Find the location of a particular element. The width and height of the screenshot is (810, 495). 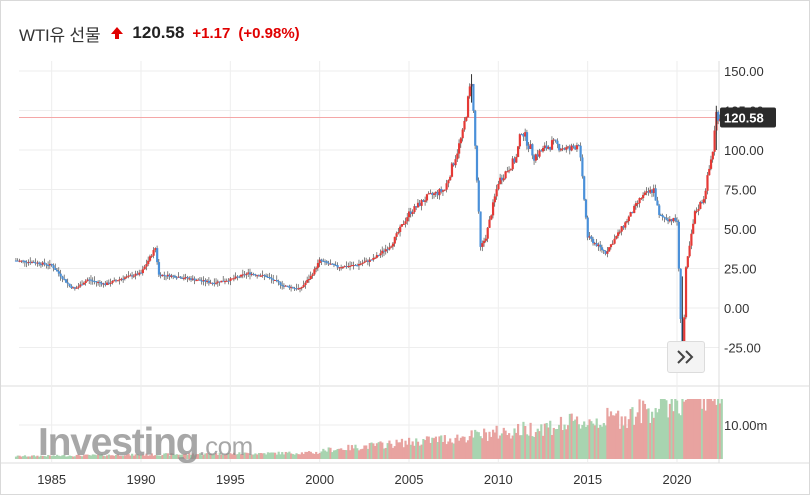

date-tick-label: 1990 is located at coordinates (141, 479).